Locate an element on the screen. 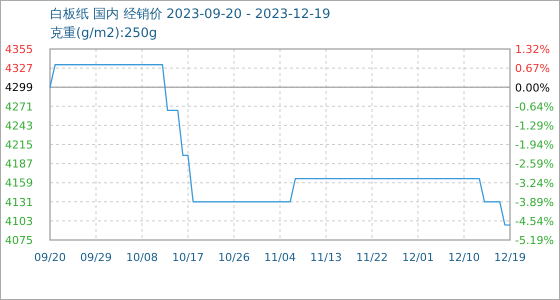 This screenshot has width=560, height=300. y2-tick-label: -3.89% is located at coordinates (534, 202).